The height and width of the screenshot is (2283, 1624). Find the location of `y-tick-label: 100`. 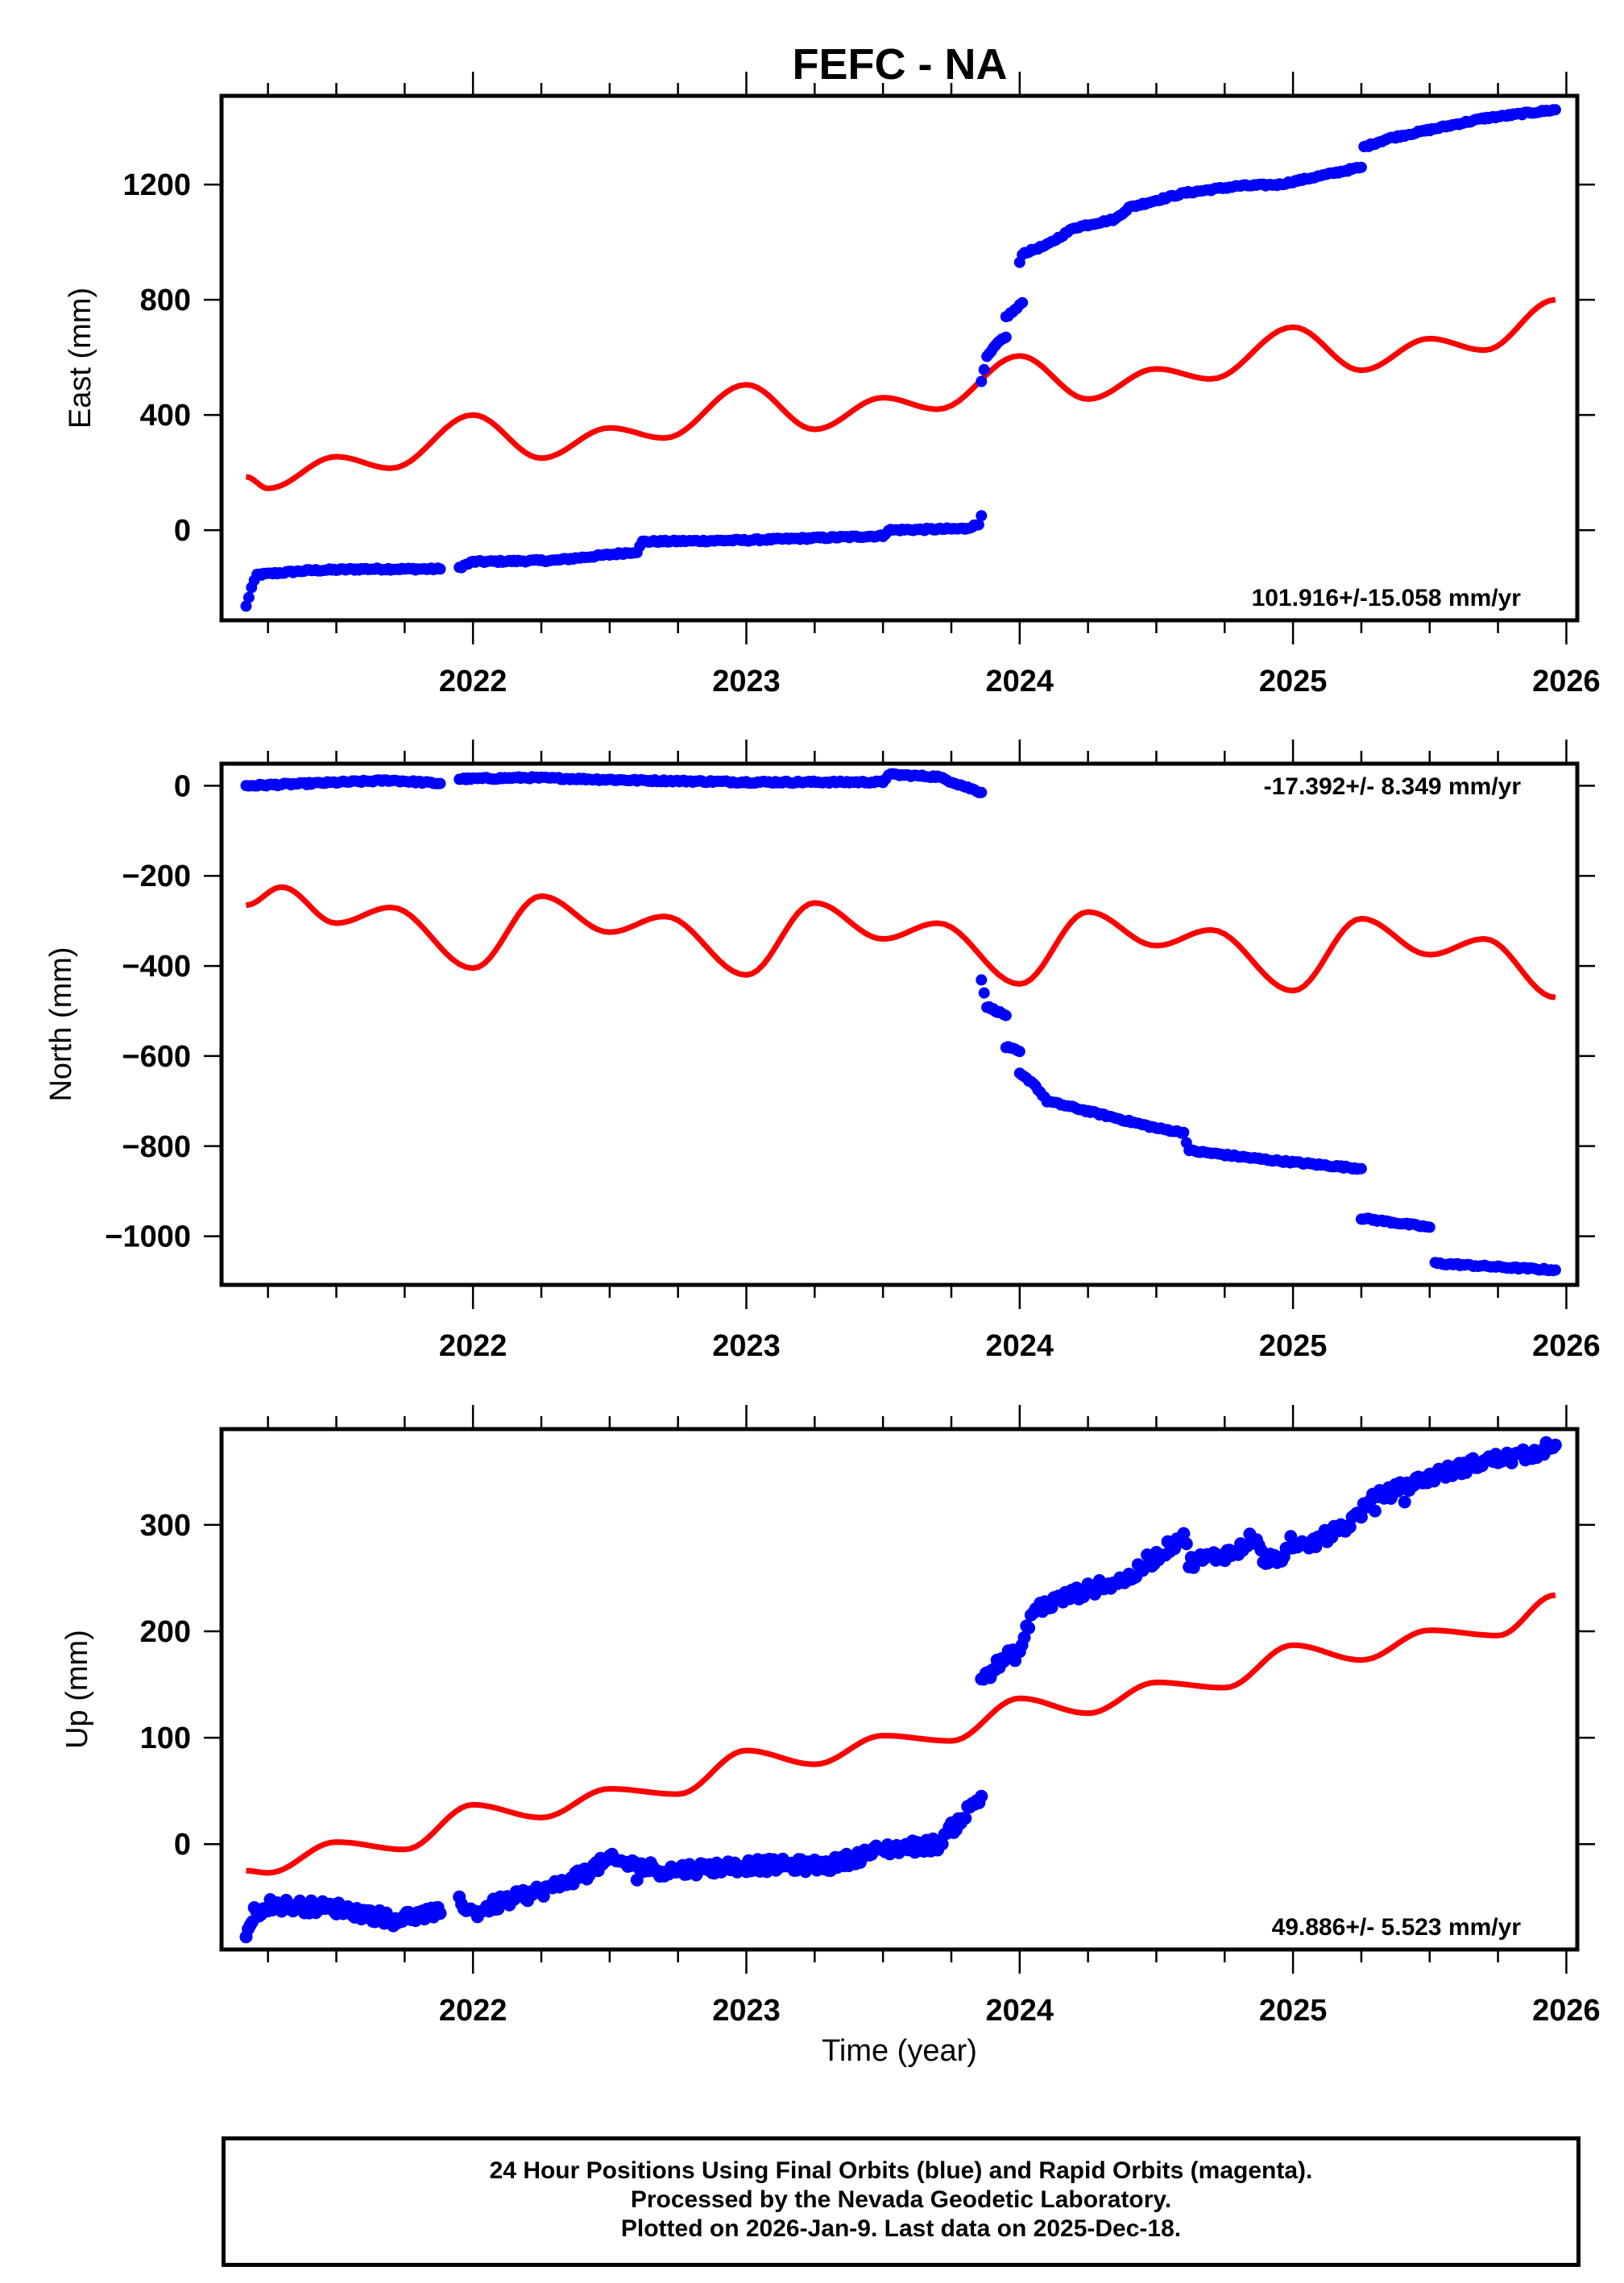

y-tick-label: 100 is located at coordinates (166, 1738).